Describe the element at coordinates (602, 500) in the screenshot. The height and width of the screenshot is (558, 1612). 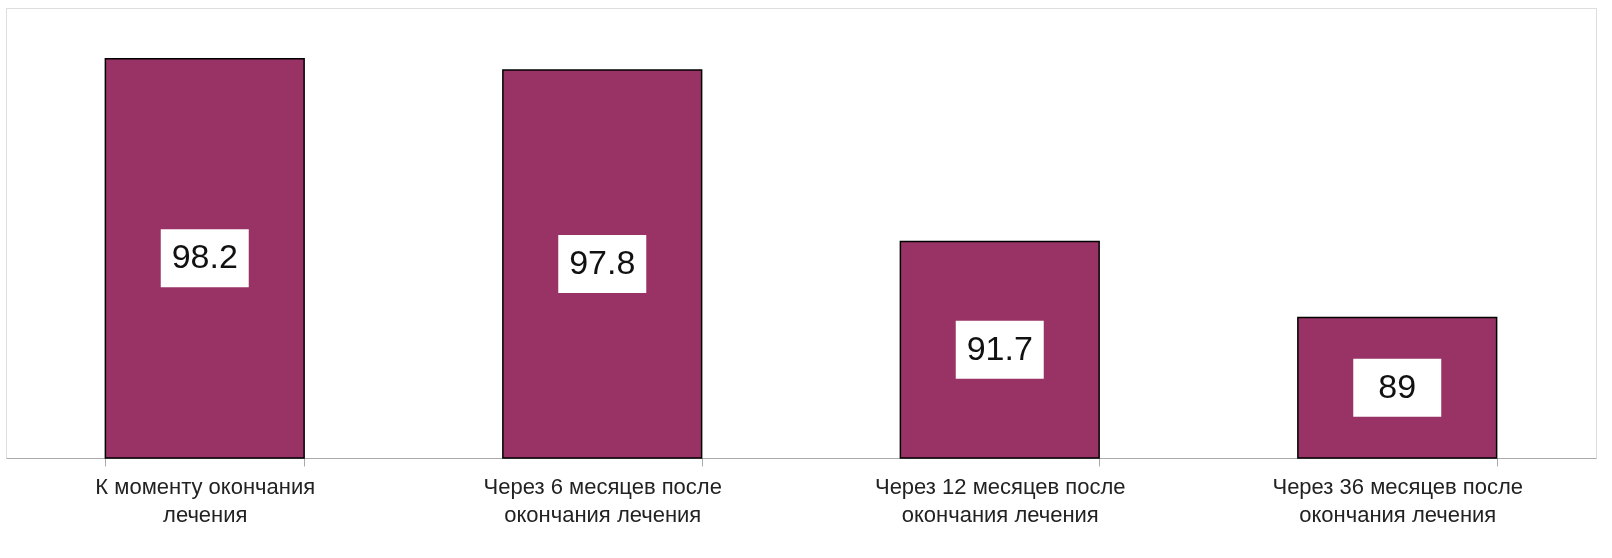
I see `x-tick-label: Через 6 месяцев после окончания лечения` at that location.